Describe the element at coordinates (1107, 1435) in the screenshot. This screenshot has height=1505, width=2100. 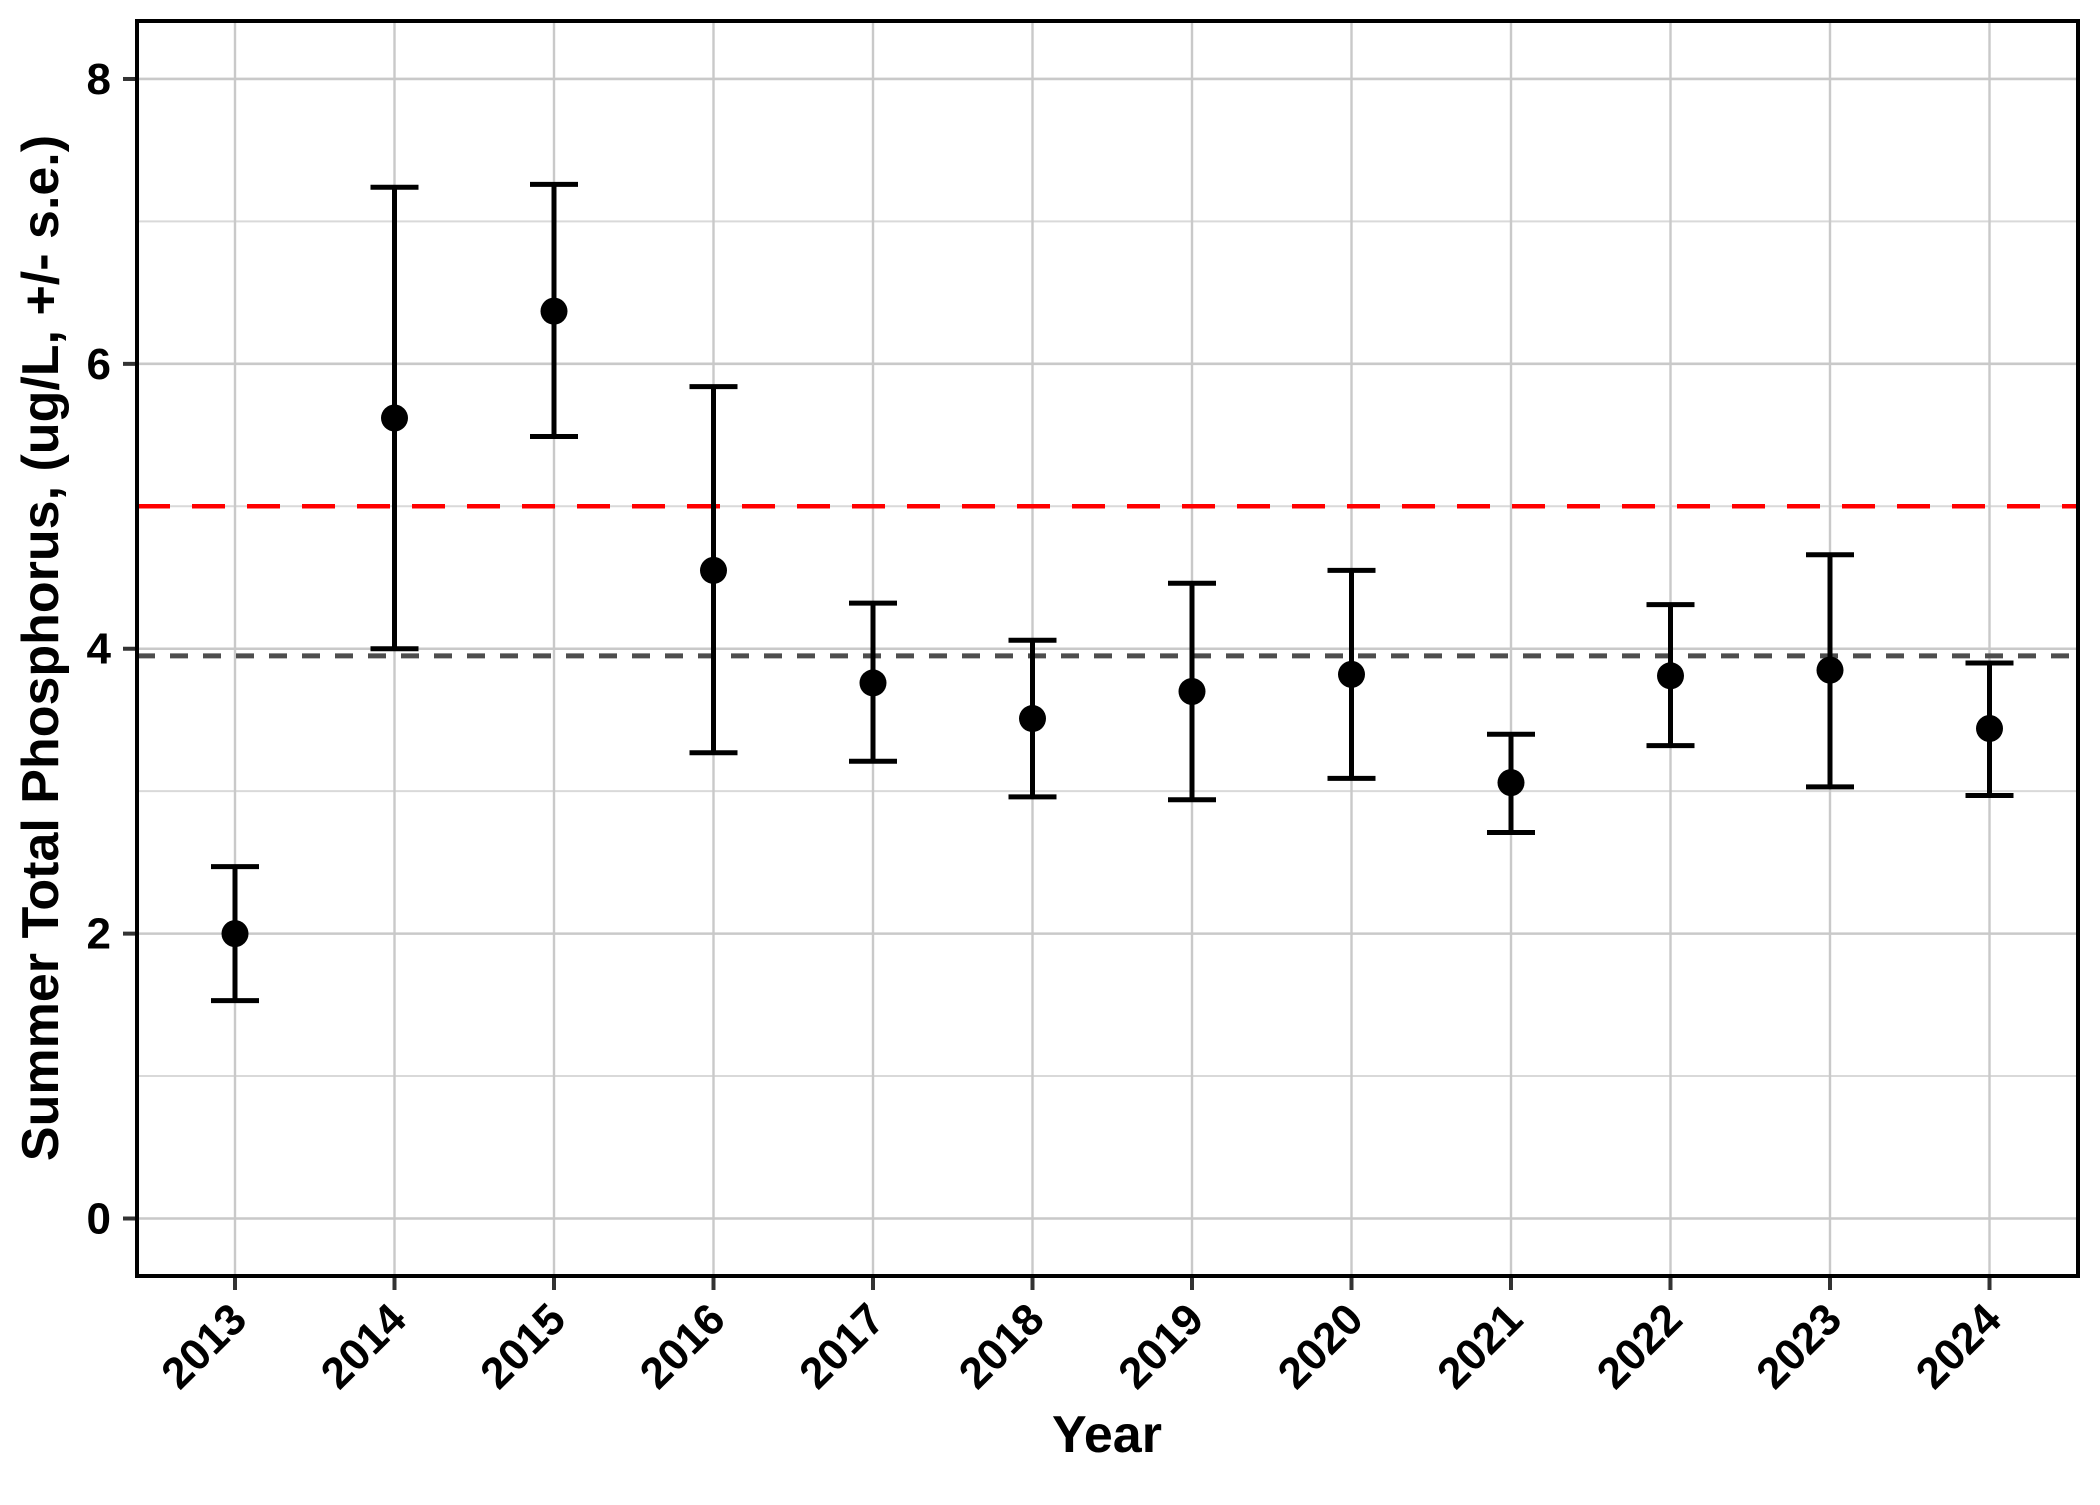
I see `x-axis-title: Year` at that location.